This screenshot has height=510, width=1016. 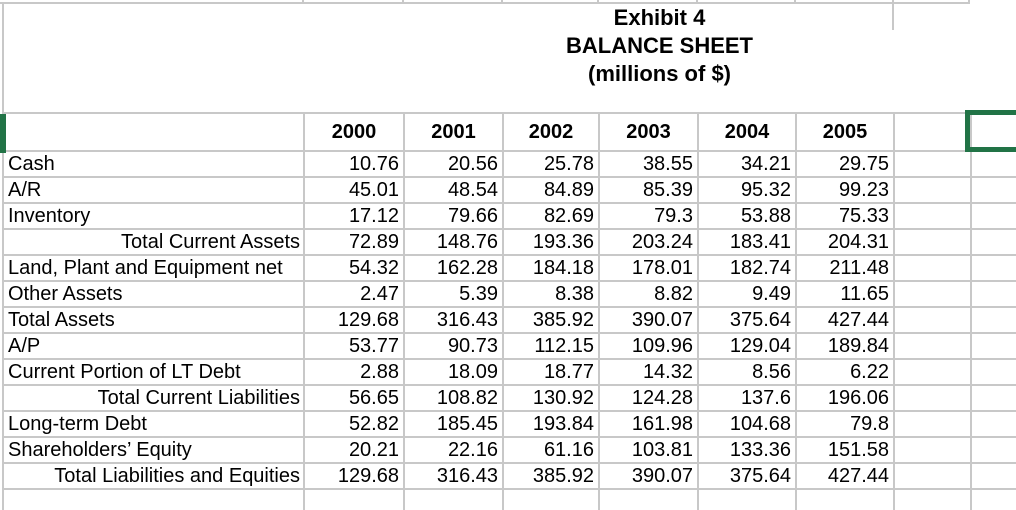 What do you see at coordinates (453, 476) in the screenshot?
I see `cell-value: 316.43` at bounding box center [453, 476].